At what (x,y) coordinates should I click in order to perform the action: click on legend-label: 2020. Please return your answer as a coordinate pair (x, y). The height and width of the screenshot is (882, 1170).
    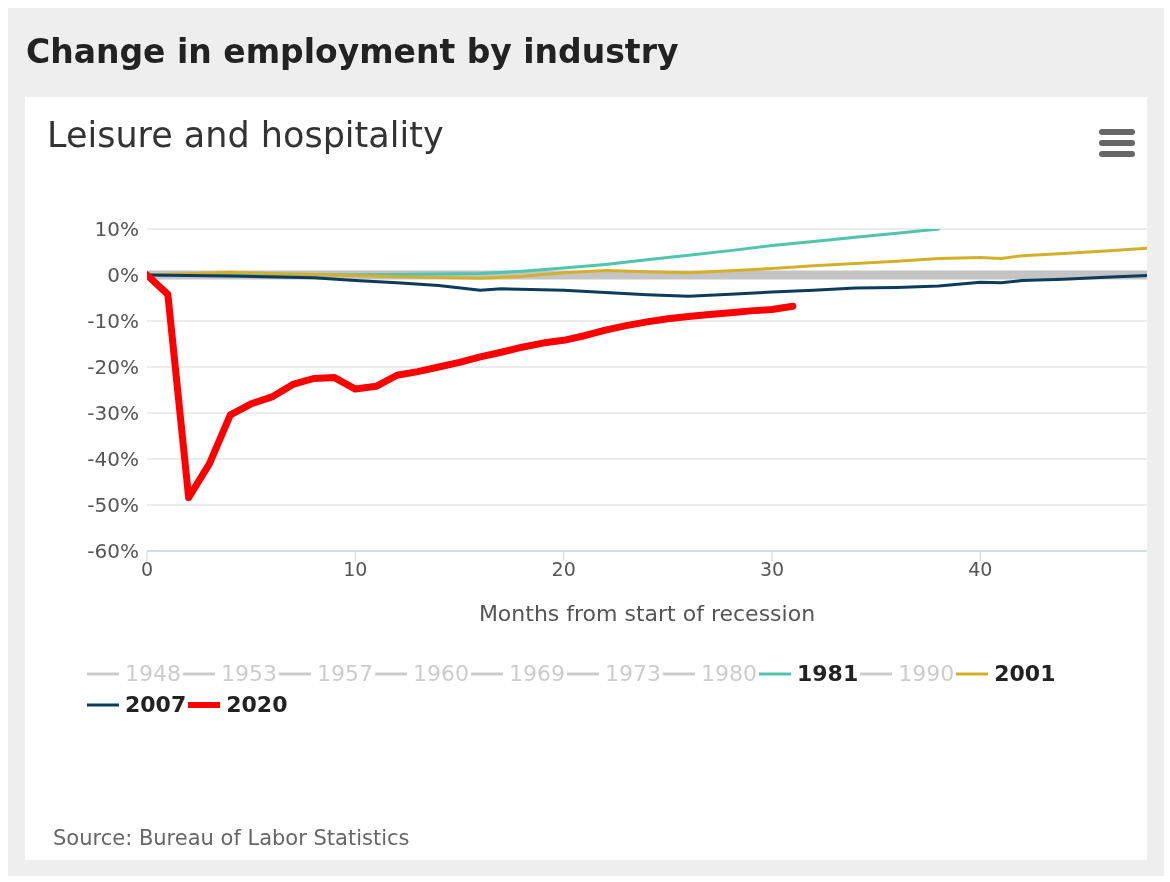
    Looking at the image, I should click on (257, 704).